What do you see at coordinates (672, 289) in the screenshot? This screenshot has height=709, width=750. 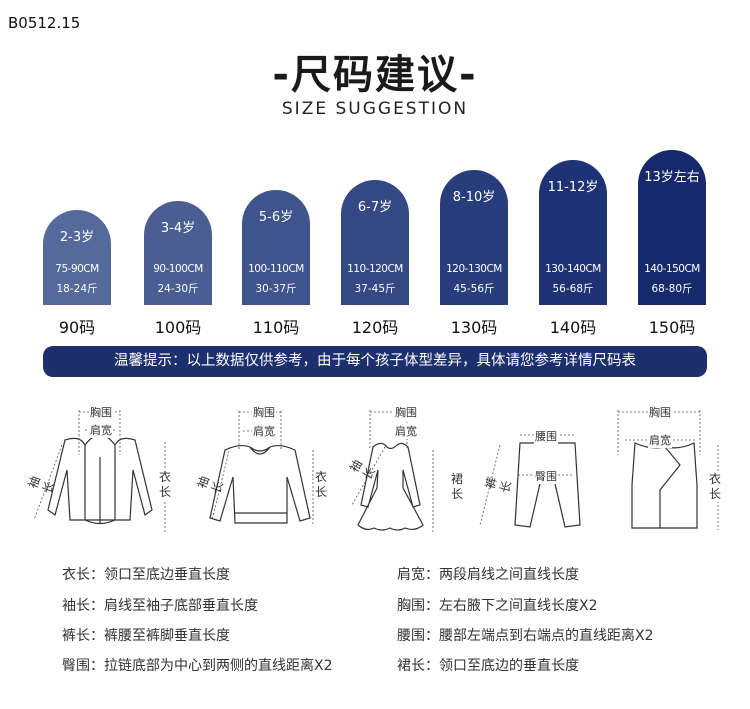 I see `weight-range: 68-80斤` at bounding box center [672, 289].